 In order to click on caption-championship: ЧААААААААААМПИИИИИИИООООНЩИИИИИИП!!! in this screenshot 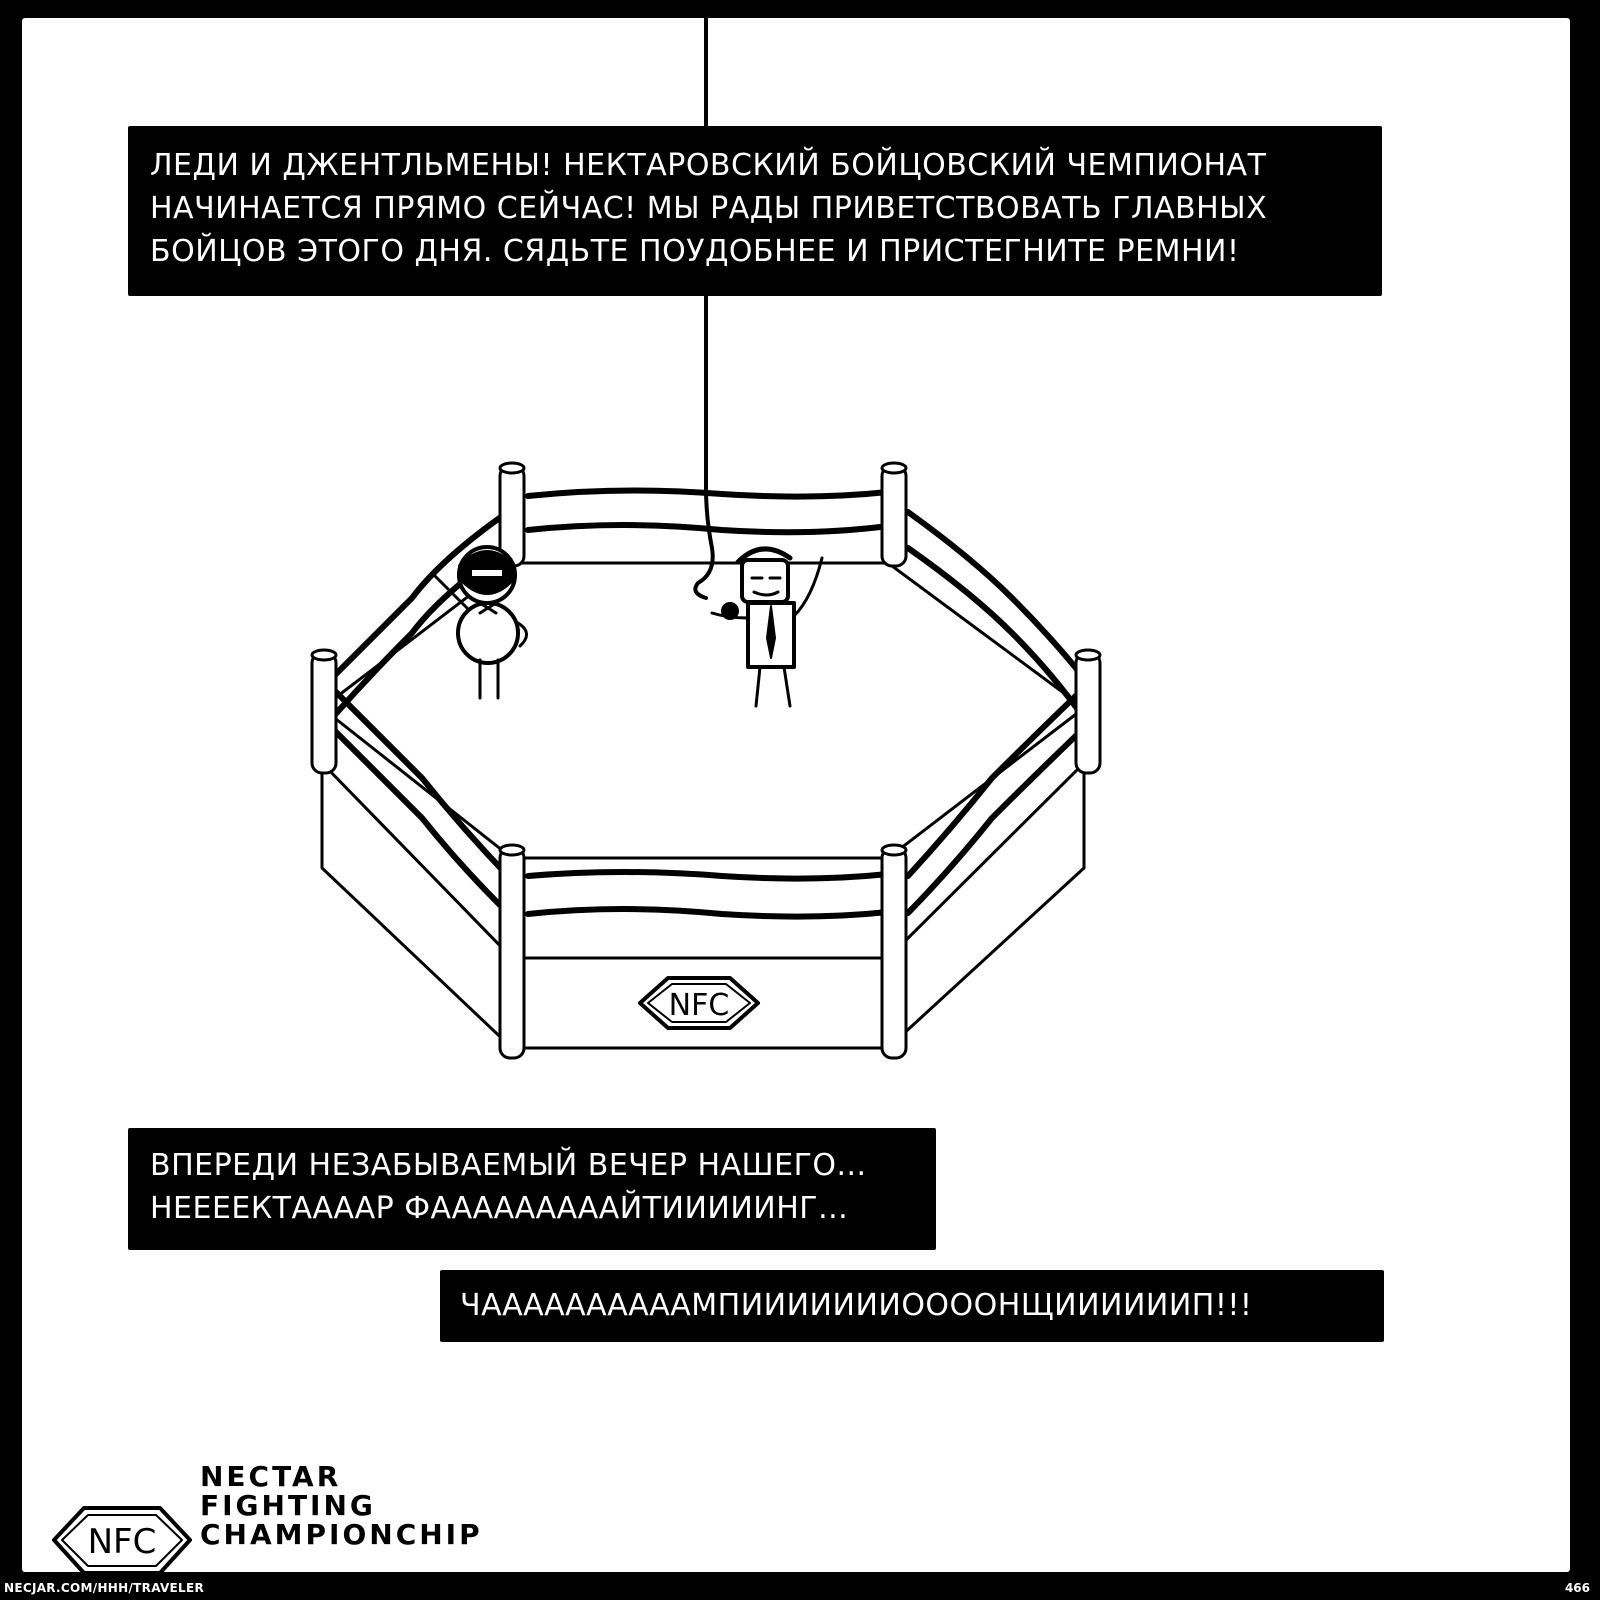, I will do `click(912, 1306)`.